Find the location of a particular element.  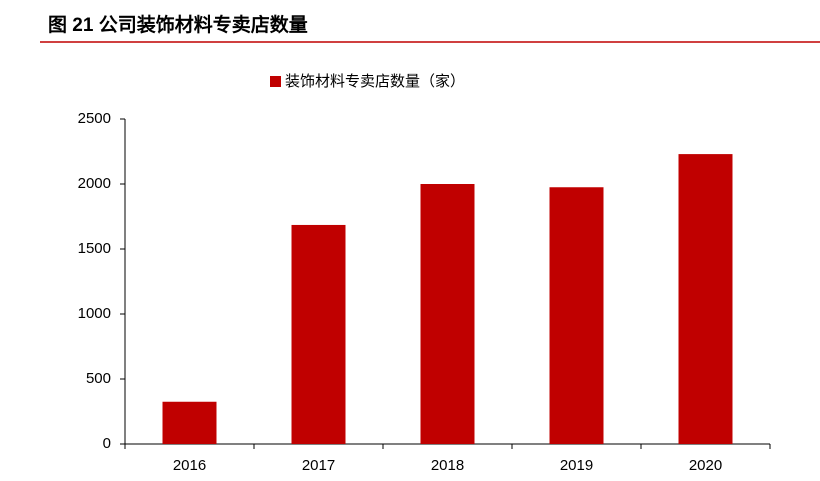

y-tick-label: 1000 is located at coordinates (94, 313).